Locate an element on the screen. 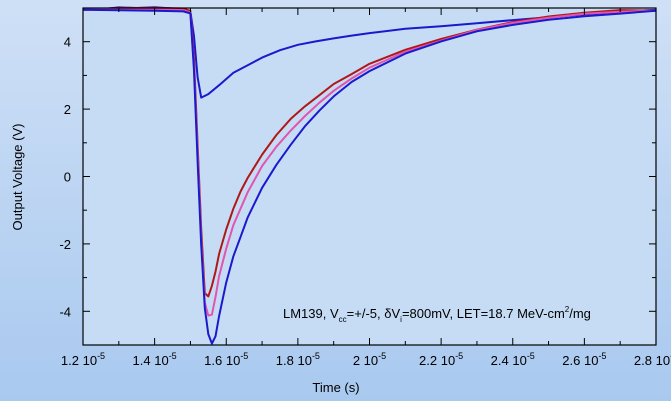 The height and width of the screenshot is (401, 671). x-tick-label: 1.8 10-5 is located at coordinates (298, 359).